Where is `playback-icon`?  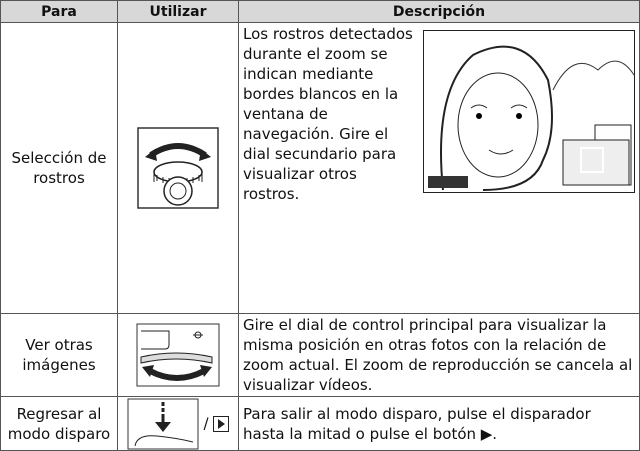
playback-icon is located at coordinates (221, 423).